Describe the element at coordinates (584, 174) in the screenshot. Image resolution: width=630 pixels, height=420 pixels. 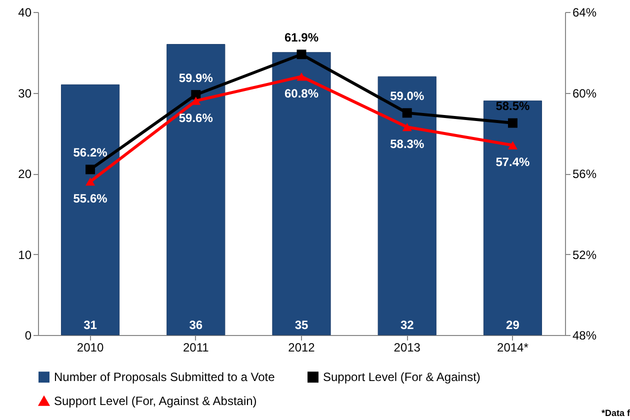
I see `y2-tick-label: 56%` at that location.